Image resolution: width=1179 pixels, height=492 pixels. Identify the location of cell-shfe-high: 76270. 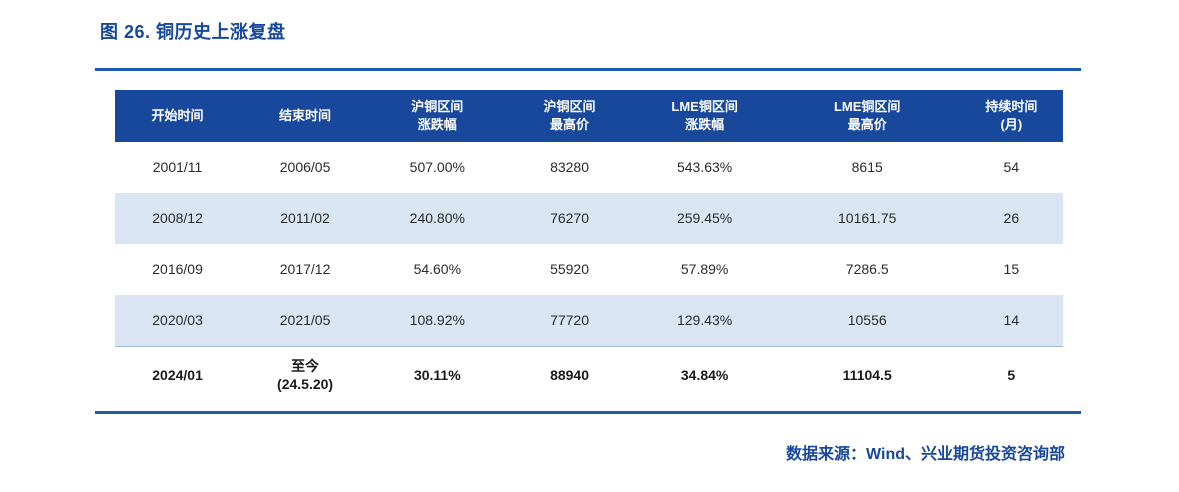
(569, 218).